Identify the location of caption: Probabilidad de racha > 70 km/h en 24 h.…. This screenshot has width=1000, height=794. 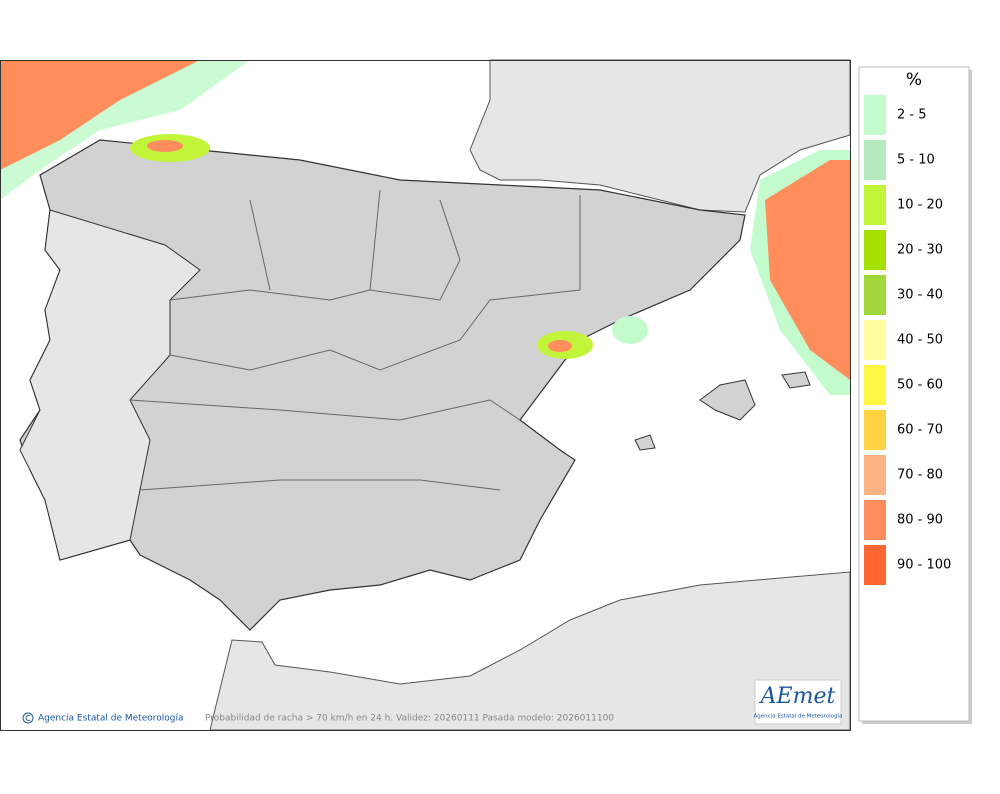
(409, 719).